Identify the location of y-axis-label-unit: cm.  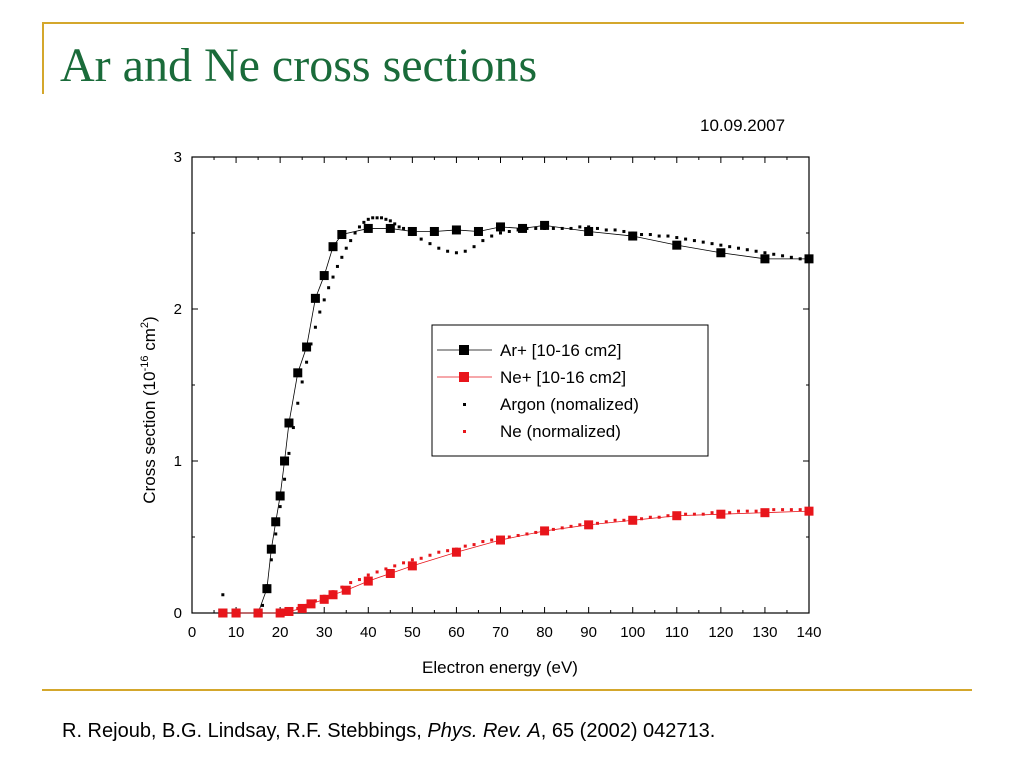
(149, 341).